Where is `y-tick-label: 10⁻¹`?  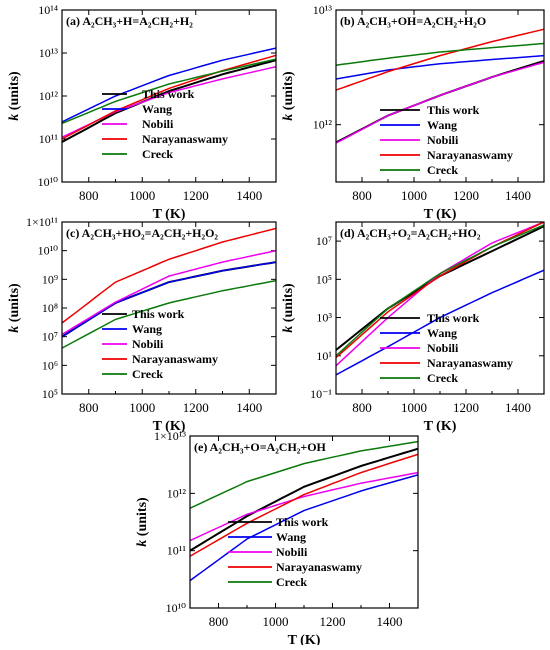
y-tick-label: 10⁻¹ is located at coordinates (321, 394).